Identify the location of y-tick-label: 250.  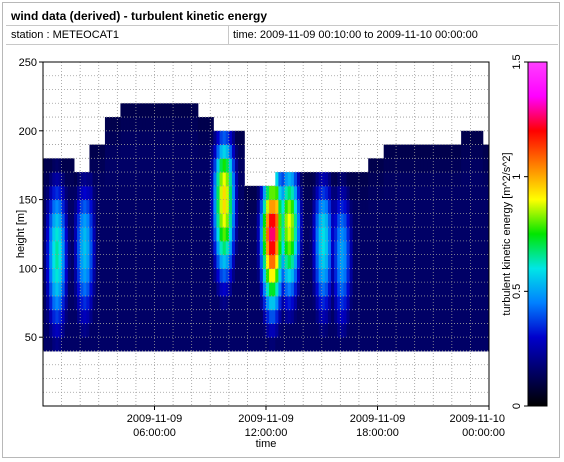
(28, 63).